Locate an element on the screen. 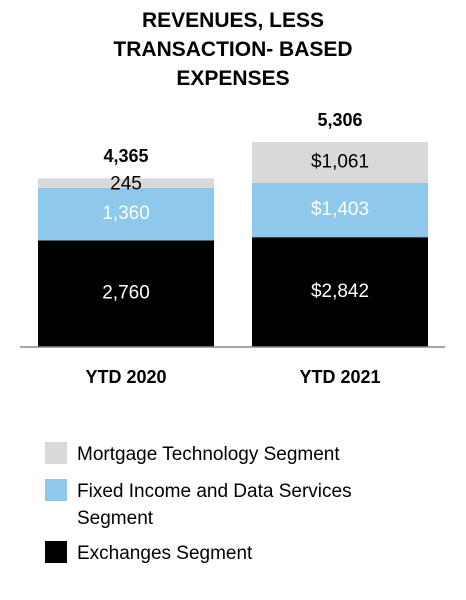  value-label: 2,760 is located at coordinates (126, 293).